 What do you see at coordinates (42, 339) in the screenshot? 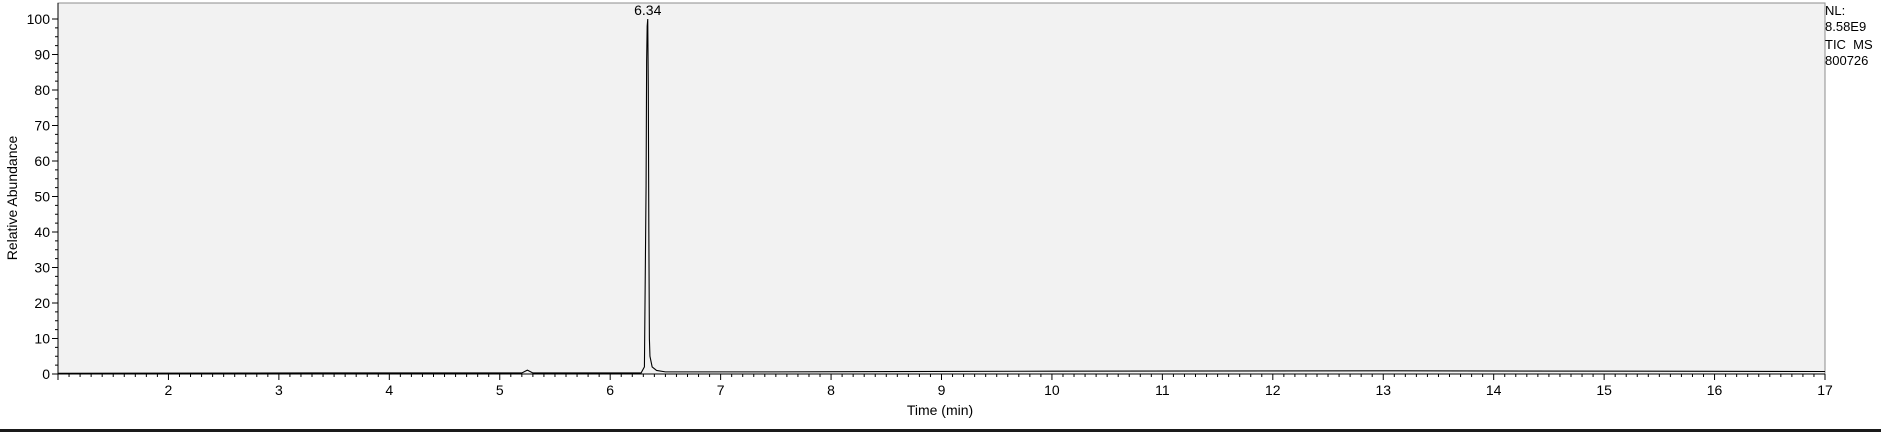
I see `y-tick-label: 10` at bounding box center [42, 339].